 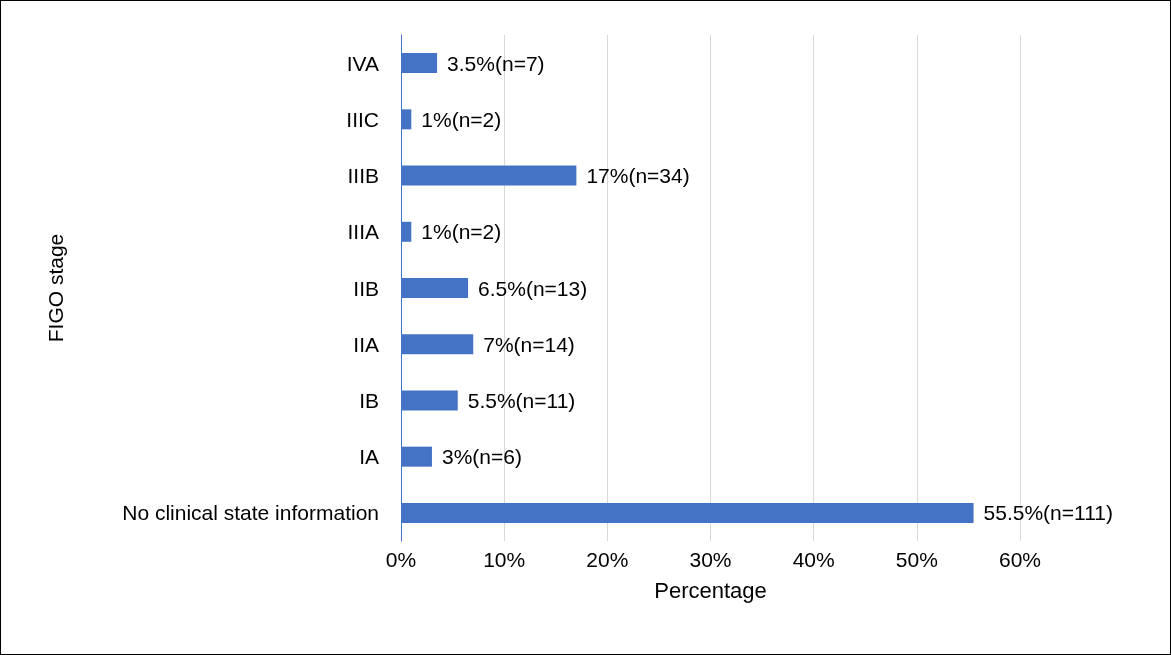 I want to click on x-tick-label: 50%, so click(x=916, y=559).